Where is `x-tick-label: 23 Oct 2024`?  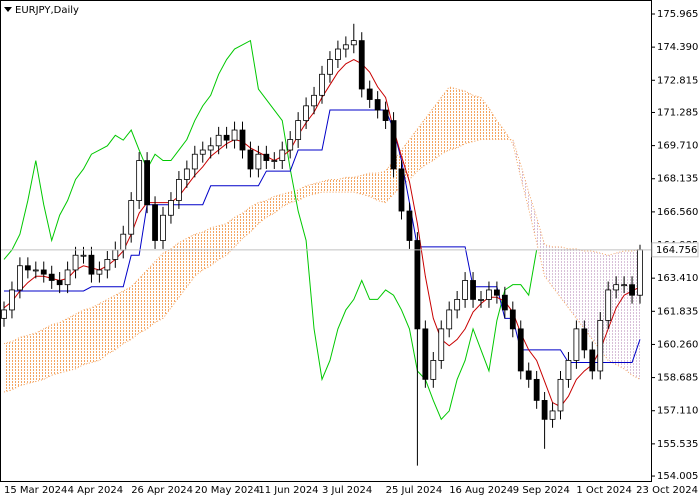 x-tick-label: 23 Oct 2024 is located at coordinates (667, 490).